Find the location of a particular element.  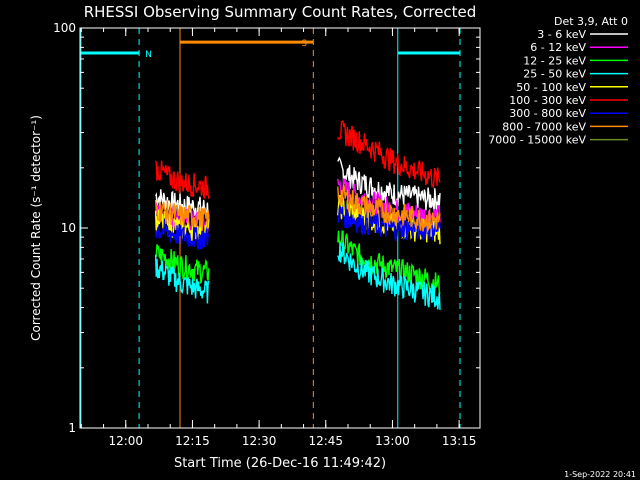

x-tick-label-5: 13:15 is located at coordinates (459, 441).